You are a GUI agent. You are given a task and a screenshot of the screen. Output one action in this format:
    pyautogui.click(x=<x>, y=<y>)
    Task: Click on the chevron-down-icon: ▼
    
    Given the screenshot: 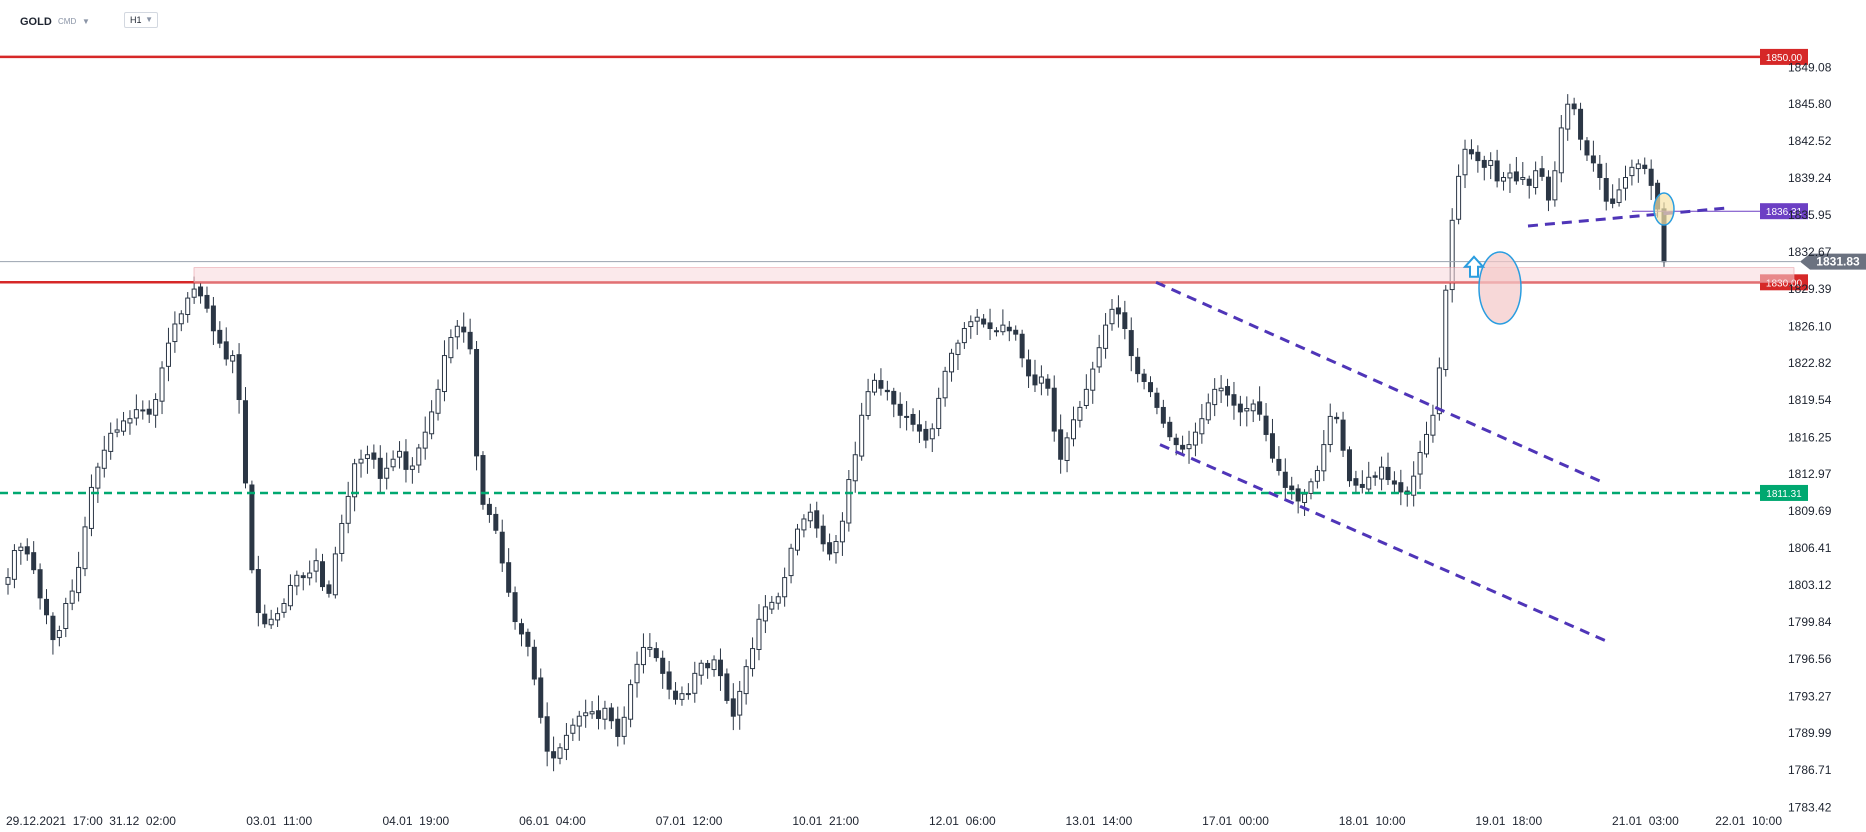 What is the action you would take?
    pyautogui.click(x=86, y=21)
    